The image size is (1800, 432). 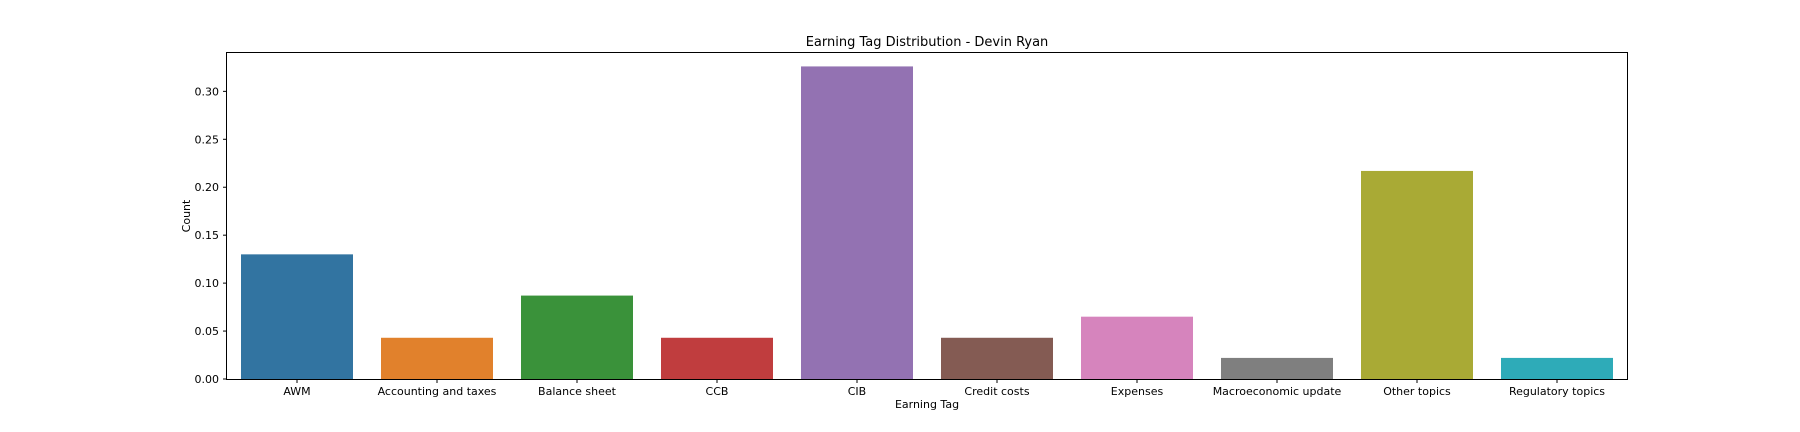 What do you see at coordinates (207, 331) in the screenshot?
I see `y-tick-label: 0.05` at bounding box center [207, 331].